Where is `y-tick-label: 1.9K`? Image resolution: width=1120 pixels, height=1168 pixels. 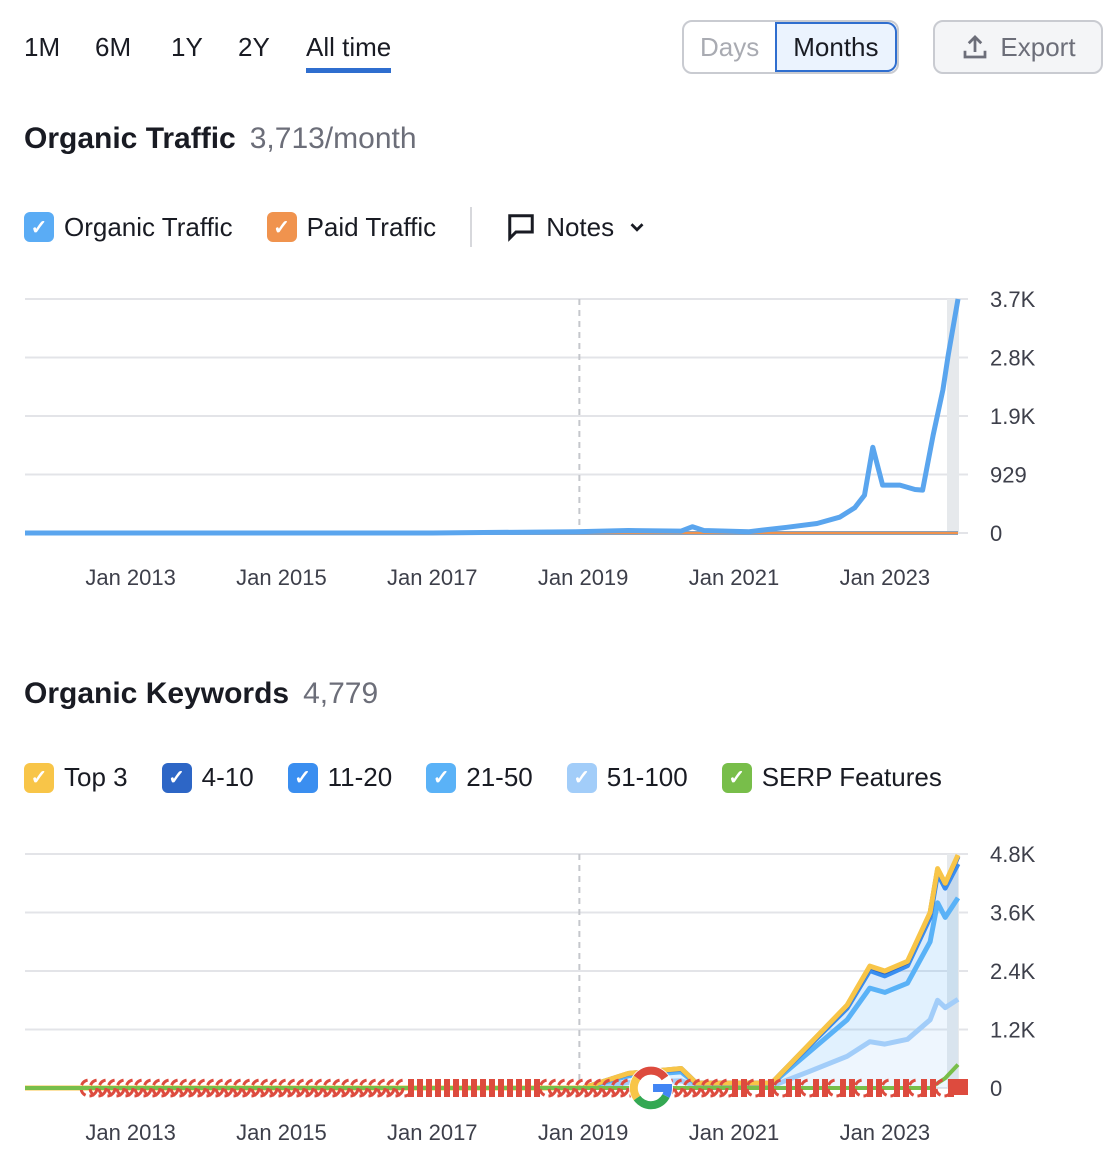
y-tick-label: 1.9K is located at coordinates (1013, 416).